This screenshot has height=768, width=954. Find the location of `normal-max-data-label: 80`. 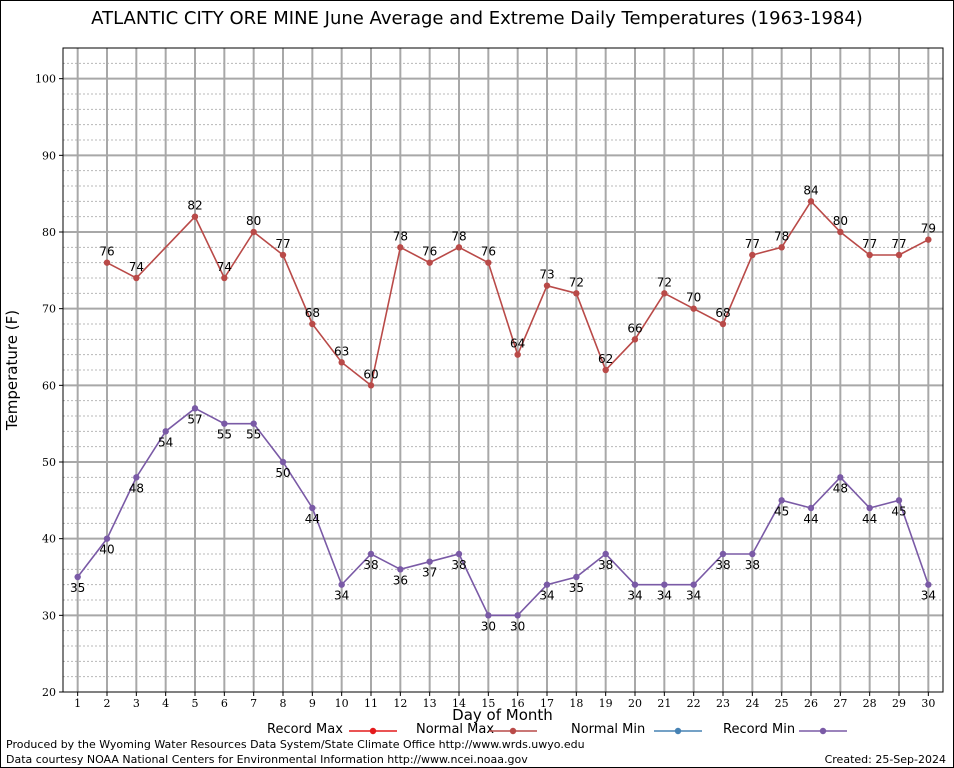

normal-max-data-label: 80 is located at coordinates (253, 221).